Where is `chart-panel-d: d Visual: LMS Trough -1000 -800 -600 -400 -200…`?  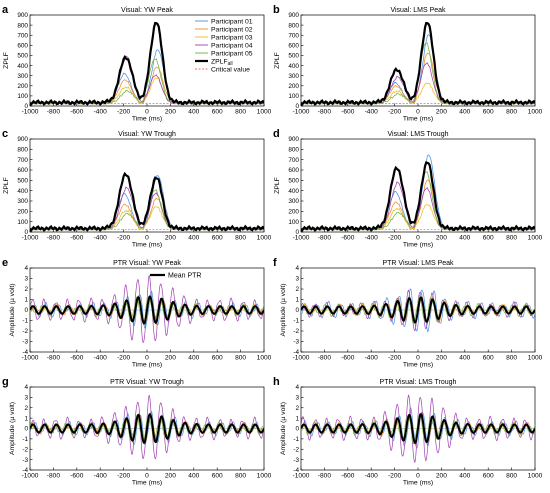
chart-panel-d: d Visual: LMS Trough -1000 -800 -600 -400 -200… is located at coordinates (408, 188).